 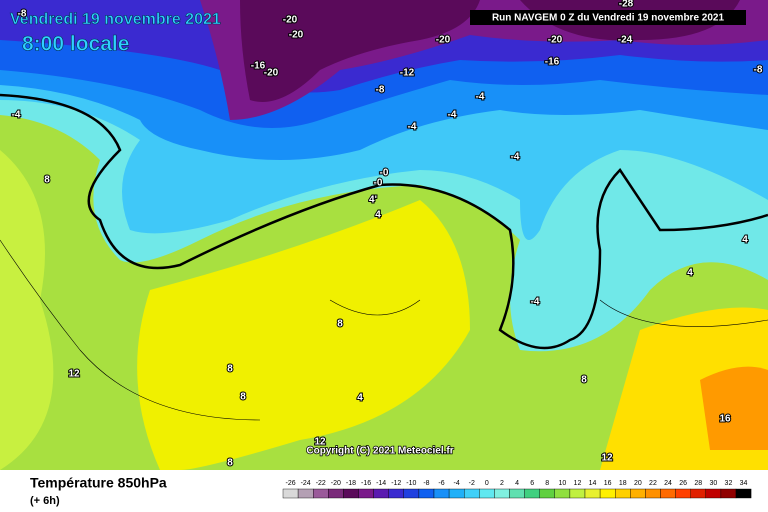 I want to click on legend-tick-label: 12, so click(x=578, y=483).